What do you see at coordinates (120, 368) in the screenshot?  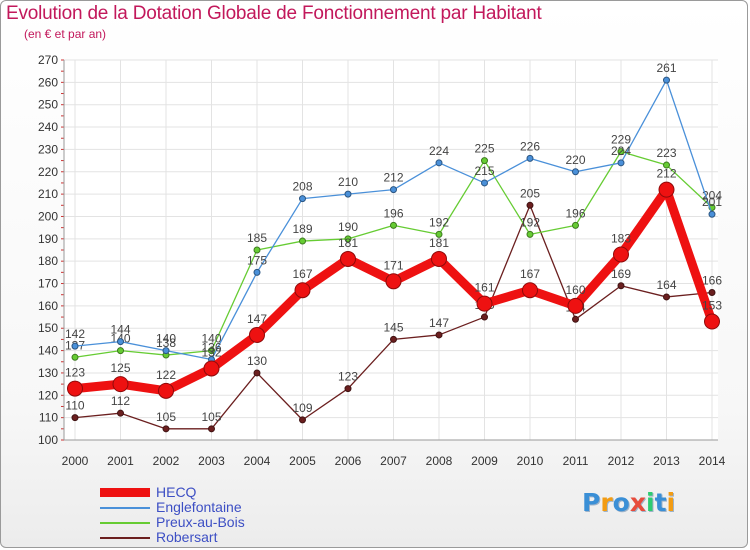 I see `data-label-hecq: 125` at bounding box center [120, 368].